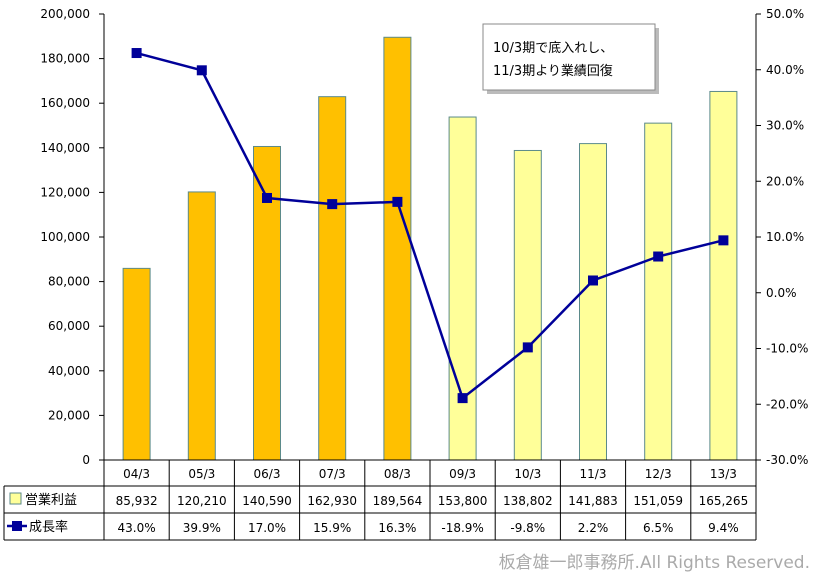 Image resolution: width=823 pixels, height=577 pixels. I want to click on bar-value-label: 141,883, so click(593, 501).